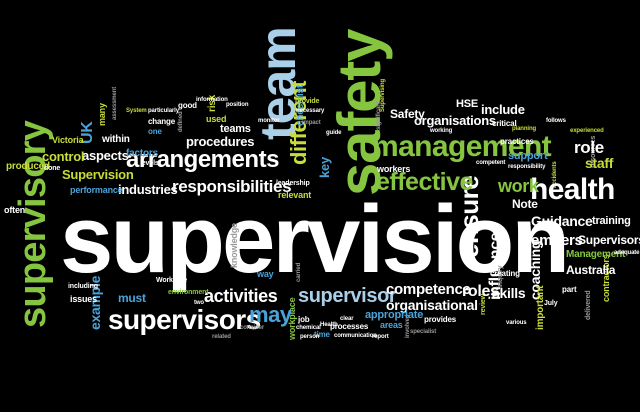 The image size is (640, 412). I want to click on word-various: various, so click(516, 323).